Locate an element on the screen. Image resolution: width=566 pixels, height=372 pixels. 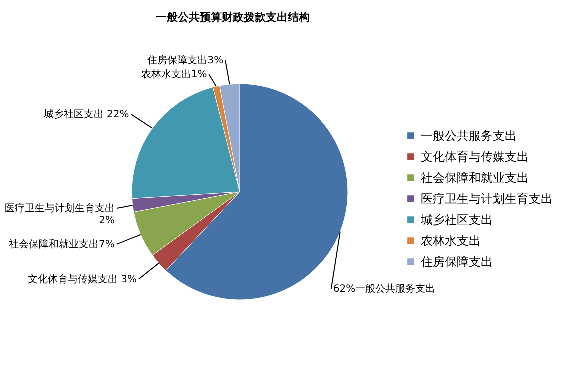
data-label: 住房保障支出3% is located at coordinates (186, 60).